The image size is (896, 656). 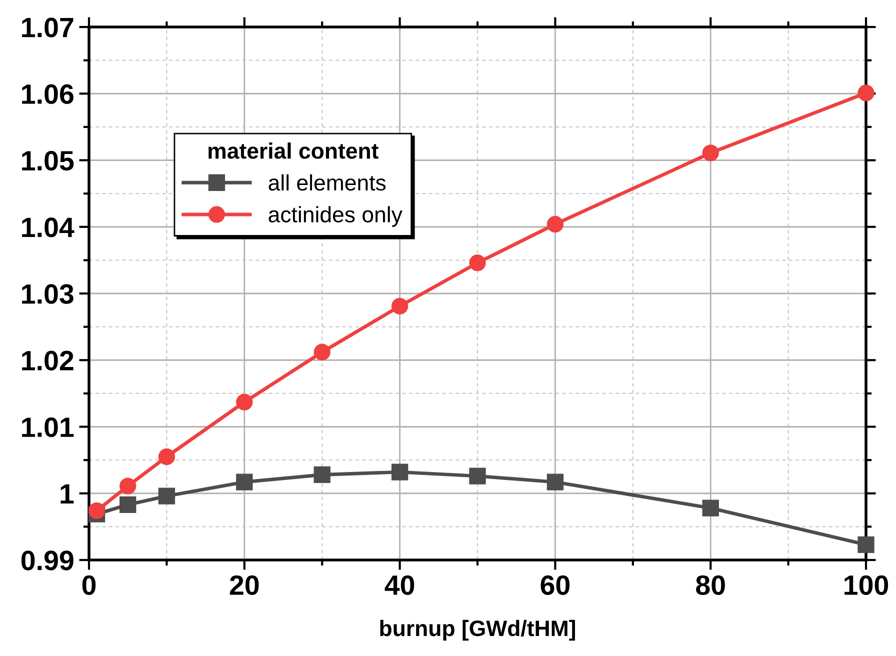 I want to click on x-tick-label: 40, so click(x=399, y=585).